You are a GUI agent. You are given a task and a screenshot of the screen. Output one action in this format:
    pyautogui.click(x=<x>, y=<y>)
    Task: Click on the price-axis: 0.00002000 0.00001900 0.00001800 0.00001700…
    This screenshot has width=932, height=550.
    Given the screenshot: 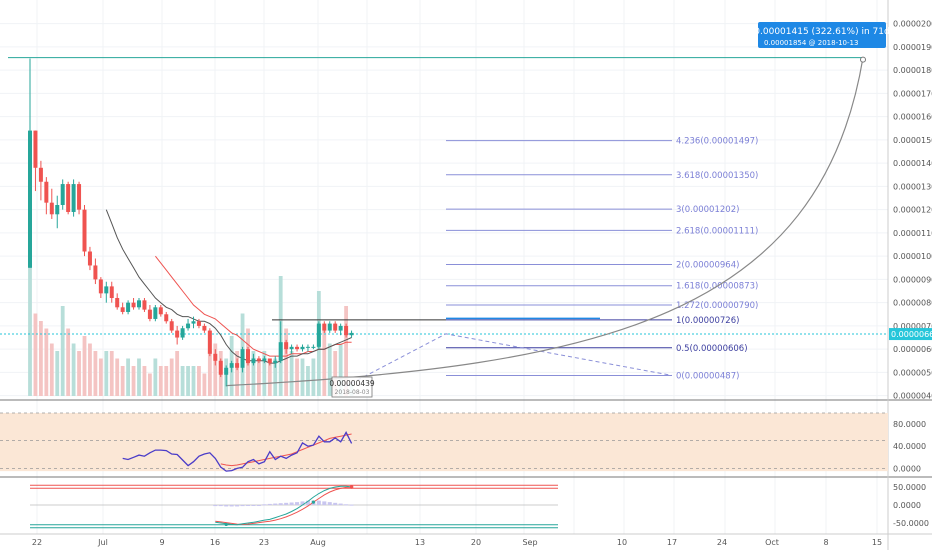 What is the action you would take?
    pyautogui.click(x=910, y=210)
    